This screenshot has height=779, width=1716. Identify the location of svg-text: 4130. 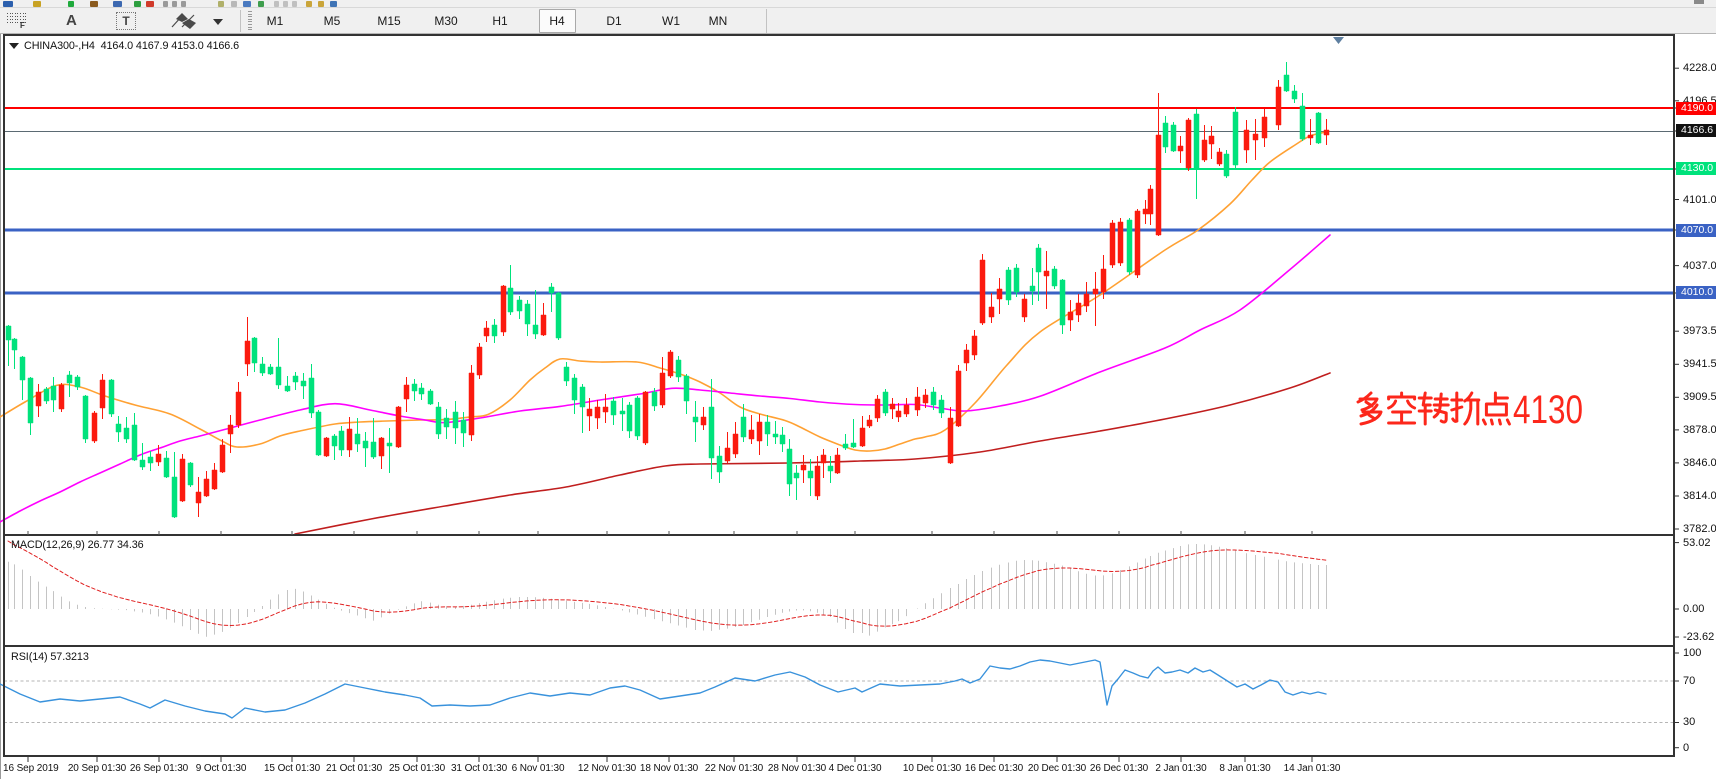
(1548, 410).